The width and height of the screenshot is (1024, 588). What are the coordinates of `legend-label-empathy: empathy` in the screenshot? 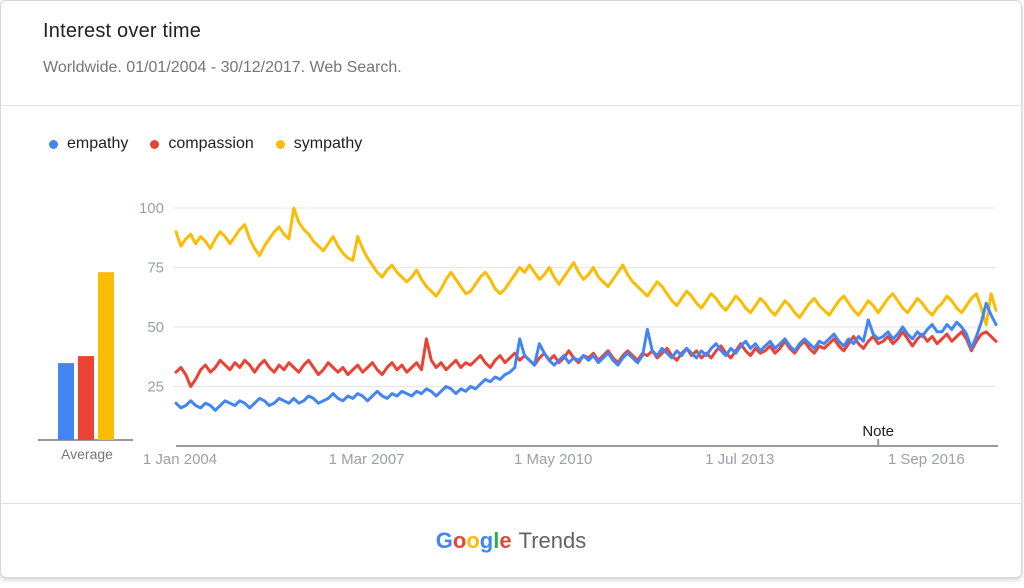 It's located at (98, 143).